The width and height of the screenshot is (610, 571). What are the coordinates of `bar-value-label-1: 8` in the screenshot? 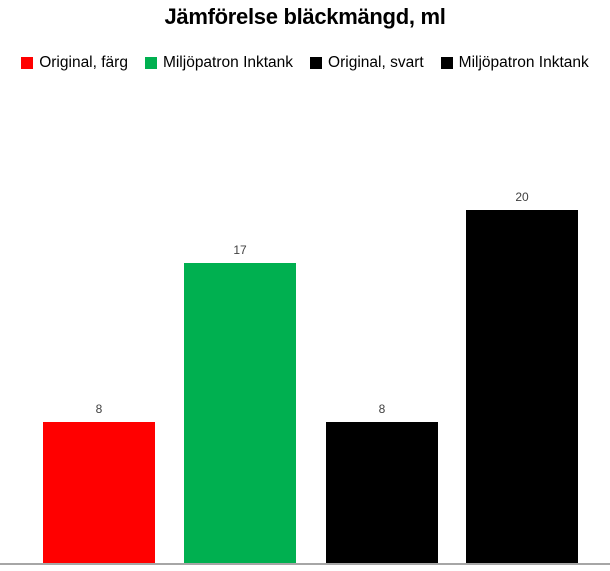 It's located at (99, 409).